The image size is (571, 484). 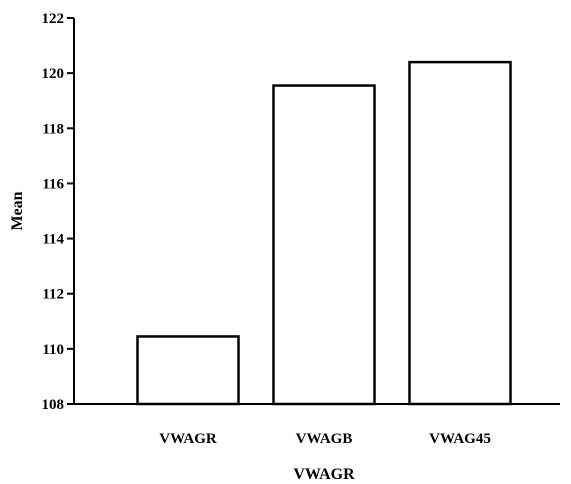 I want to click on y-tick-label: 116, so click(x=53, y=184).